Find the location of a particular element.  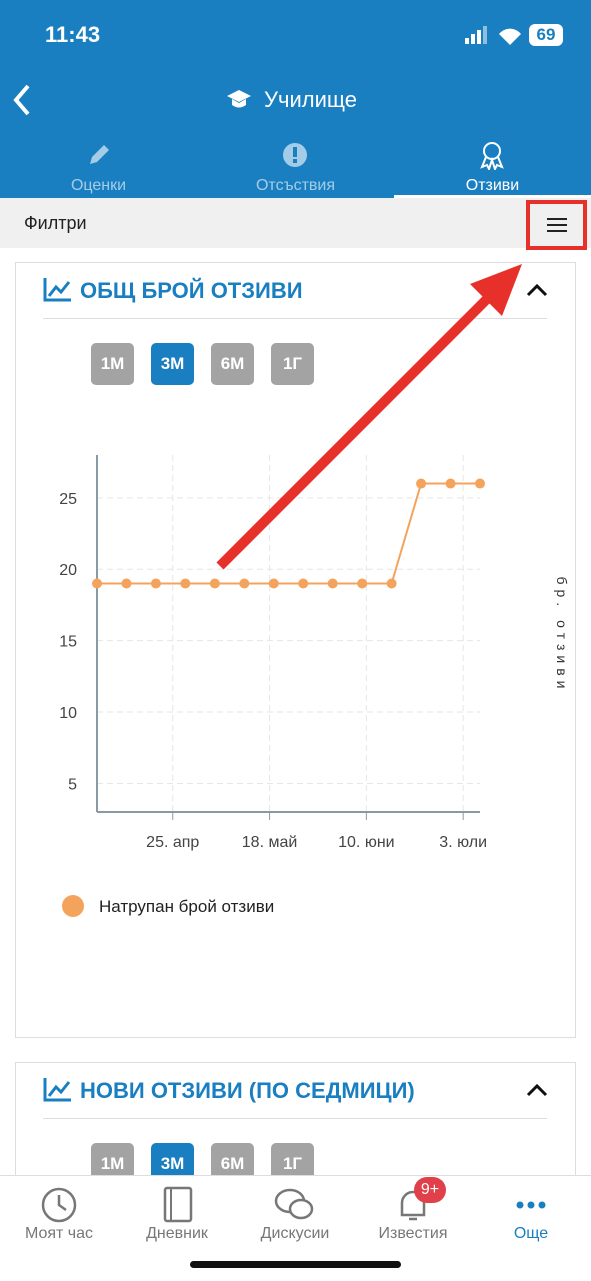

range-button: 3М is located at coordinates (172, 364).